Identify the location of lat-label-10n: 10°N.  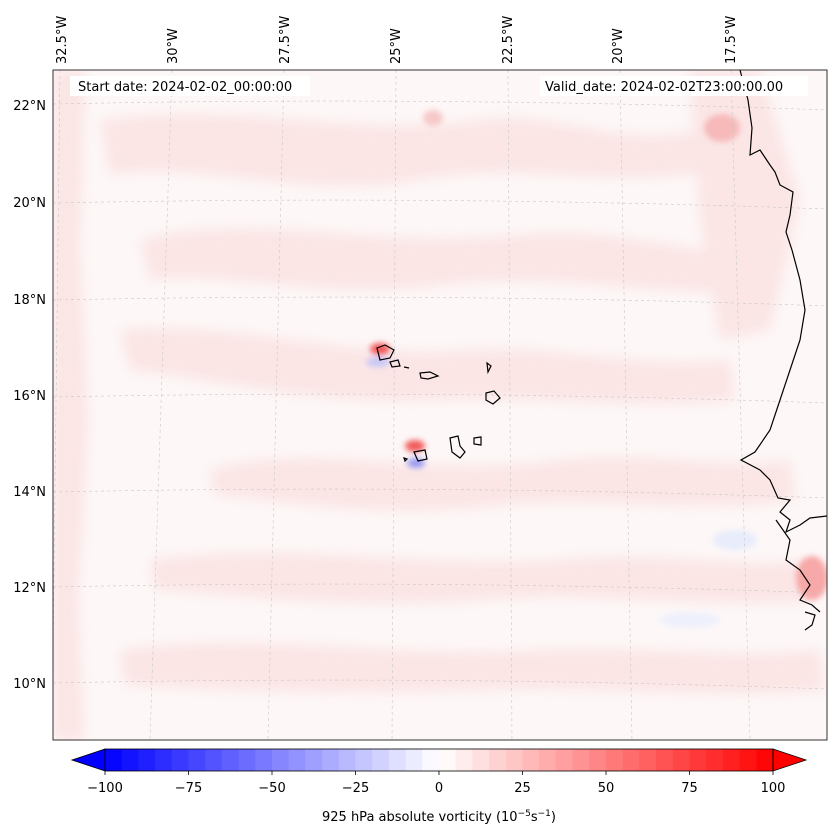
(29, 684).